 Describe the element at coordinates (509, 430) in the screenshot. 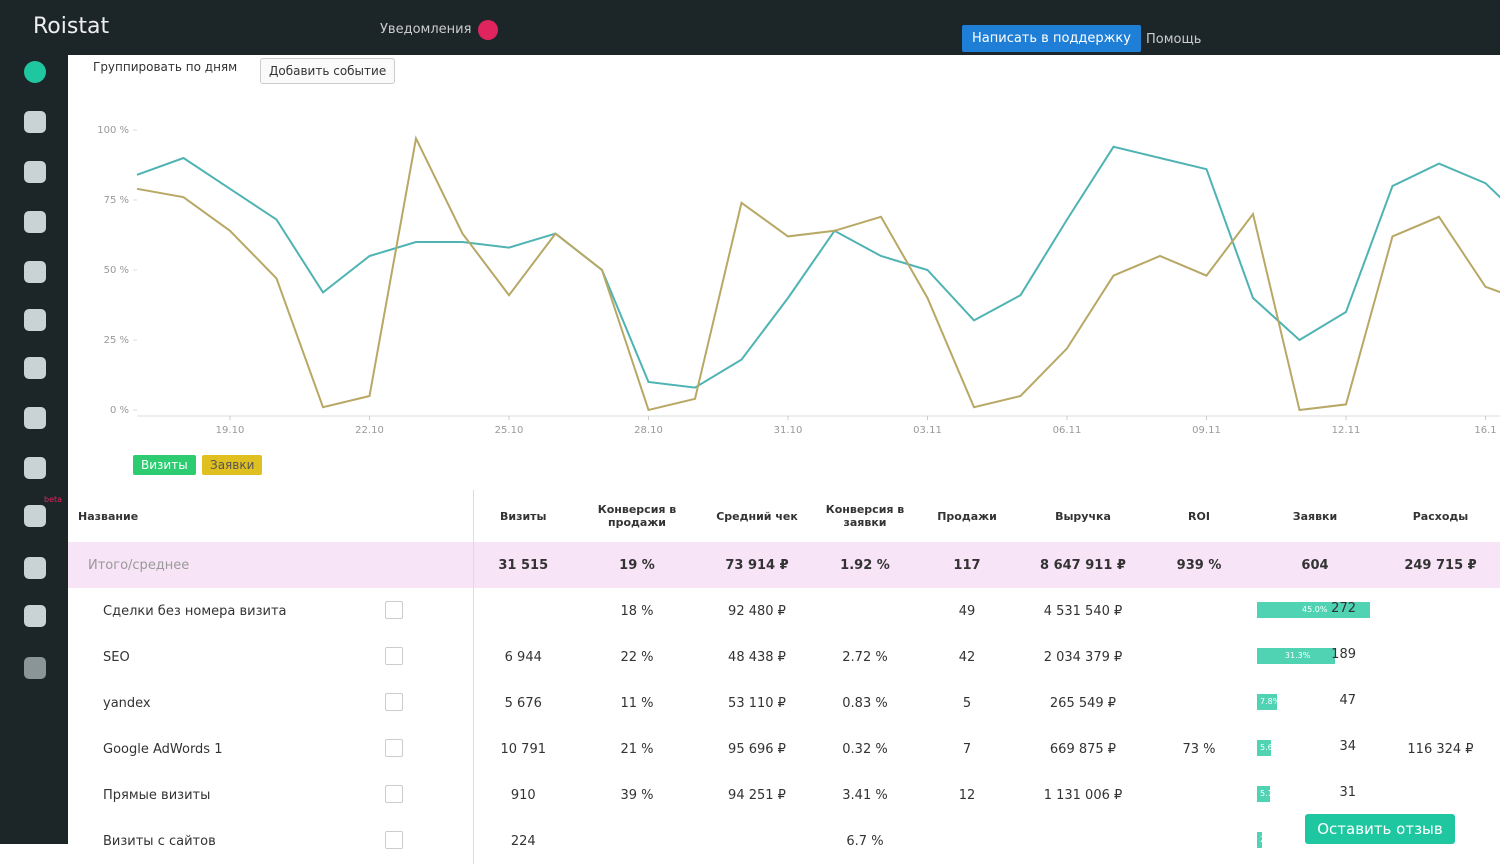

I see `x-tick-label: 25.10` at that location.